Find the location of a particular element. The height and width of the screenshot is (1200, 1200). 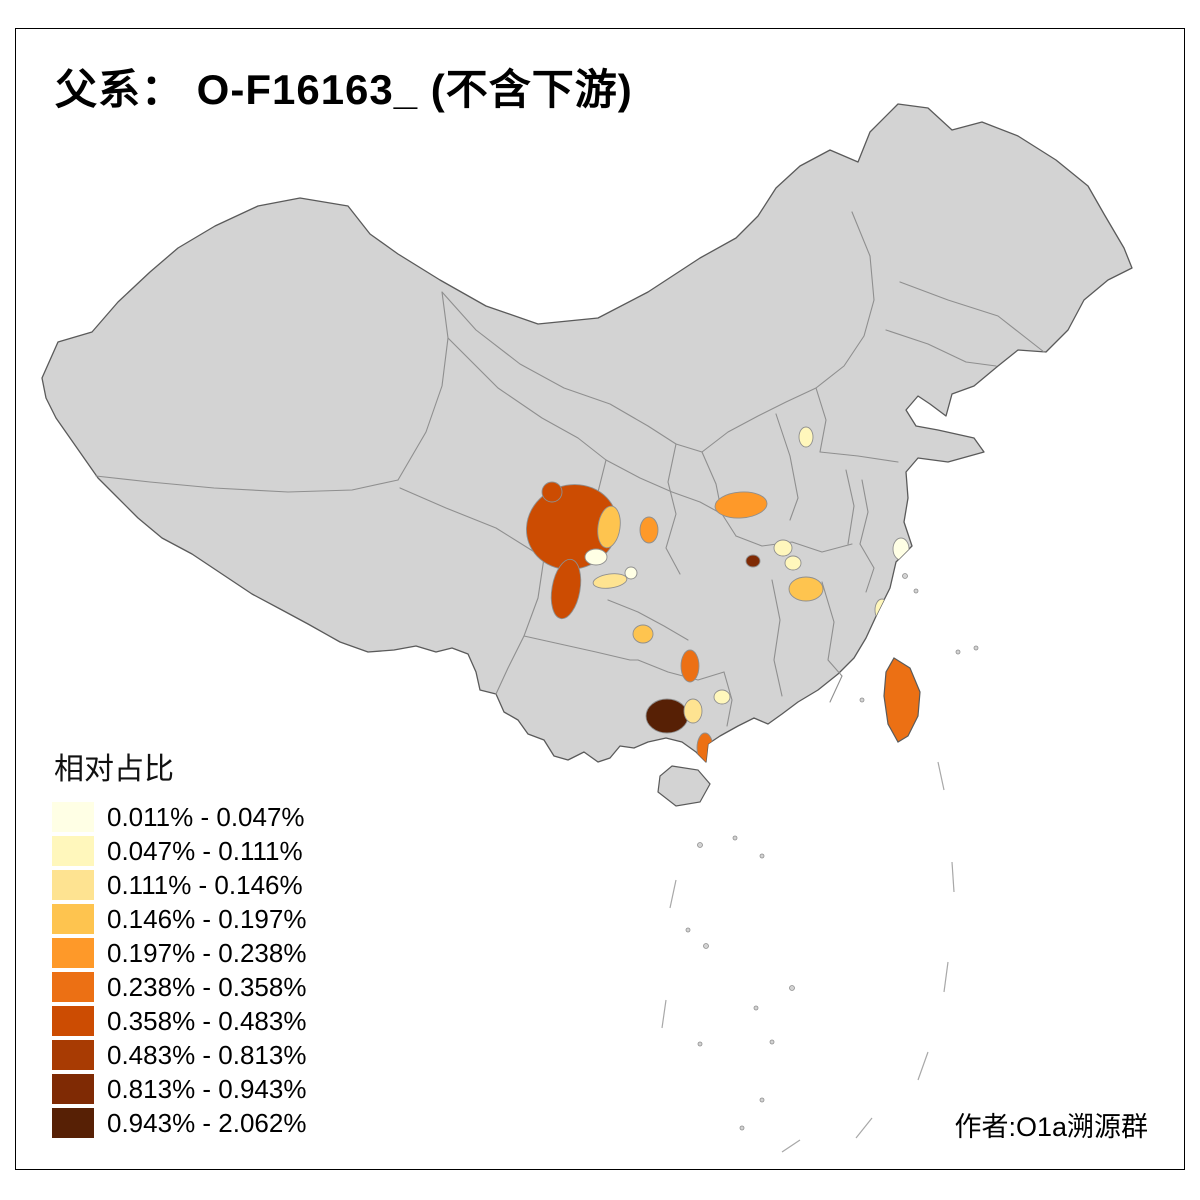

region-coast-zhejiang-pale is located at coordinates (882, 610).